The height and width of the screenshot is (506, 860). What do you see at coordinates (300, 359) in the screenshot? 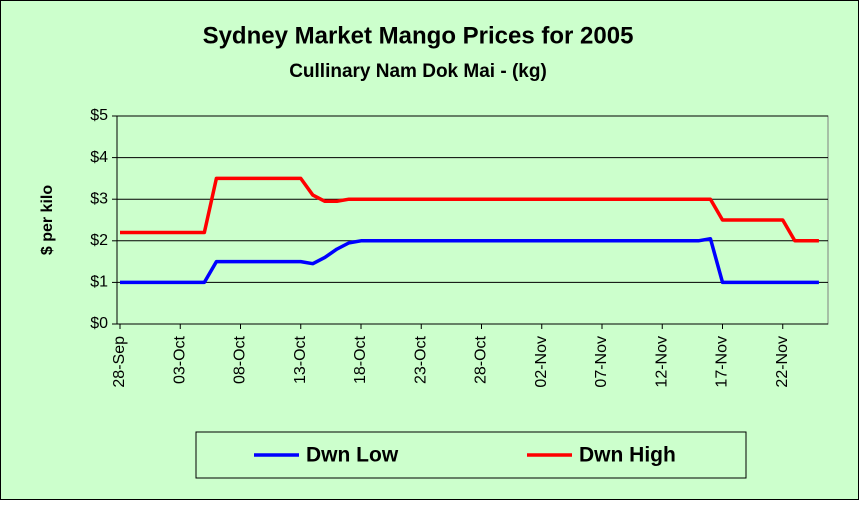
I see `x-tick-label: 13-Oct` at bounding box center [300, 359].